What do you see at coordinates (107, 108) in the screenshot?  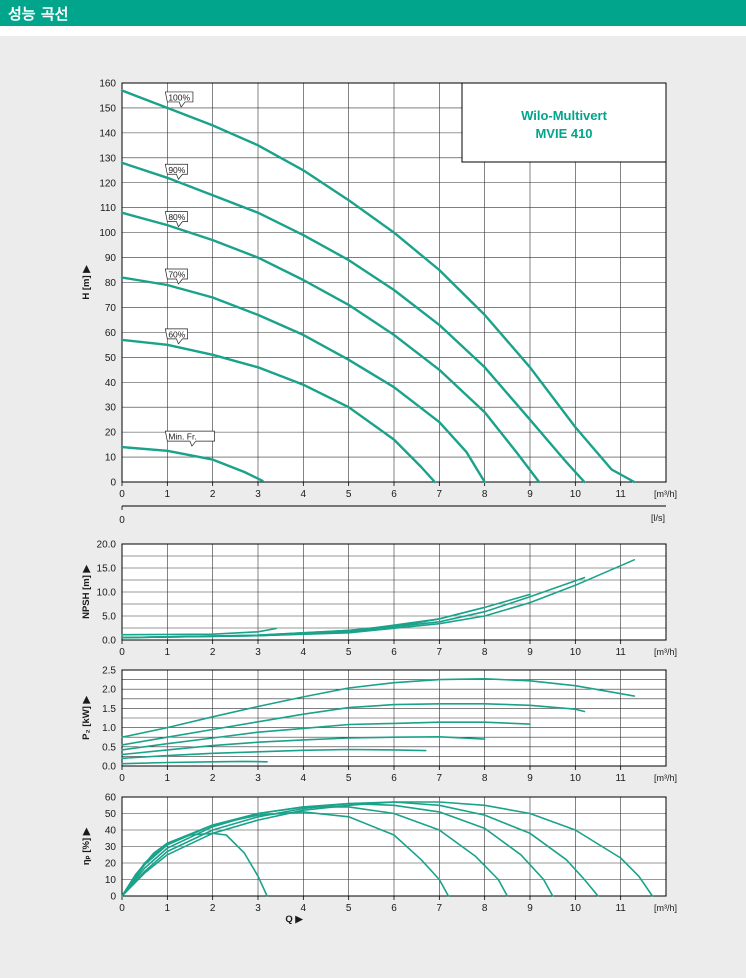 I see `head-y-tick-label: 150` at bounding box center [107, 108].